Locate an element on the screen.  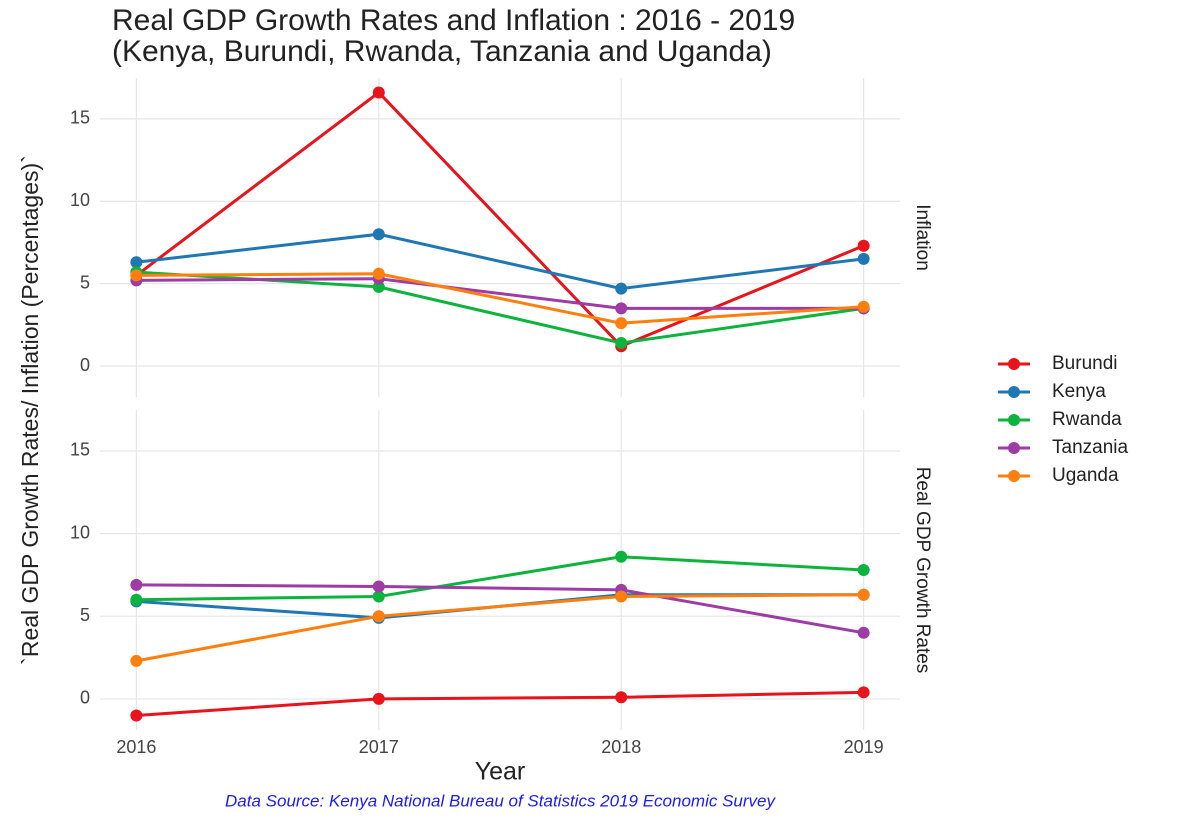
legend-label: Rwanda is located at coordinates (1087, 419).